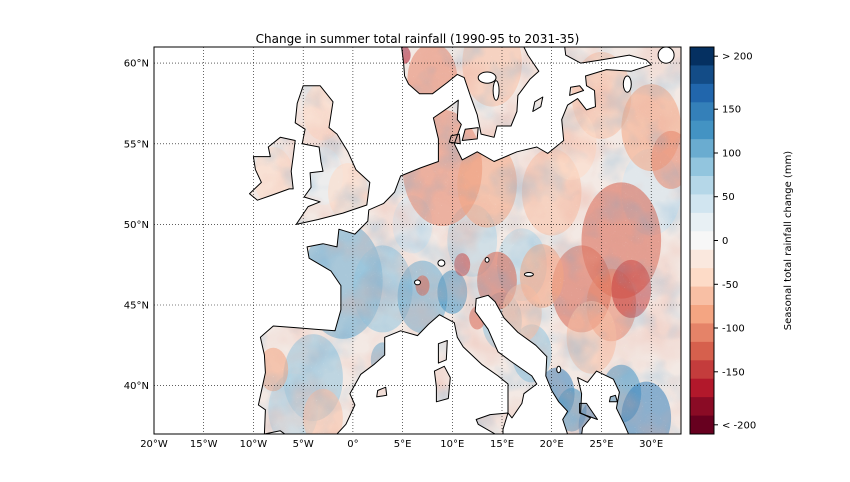 The width and height of the screenshot is (850, 482). Describe the element at coordinates (332, 155) in the screenshot. I see `great-britain-landmass-coastline` at that location.